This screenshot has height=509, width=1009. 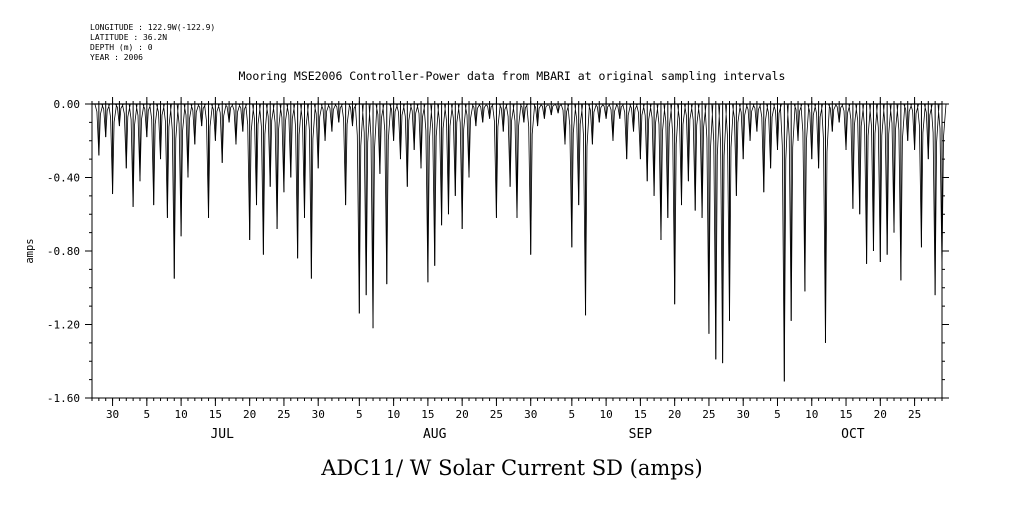 I want to click on y-axis-label: amps, so click(x=30, y=250).